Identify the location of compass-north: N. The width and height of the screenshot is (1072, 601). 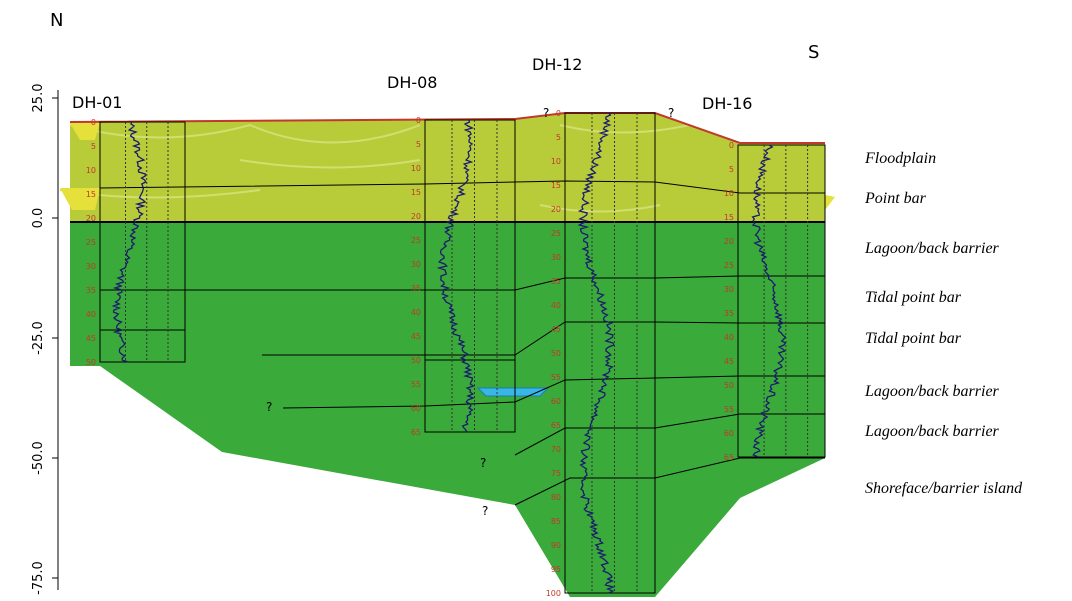
(56, 20).